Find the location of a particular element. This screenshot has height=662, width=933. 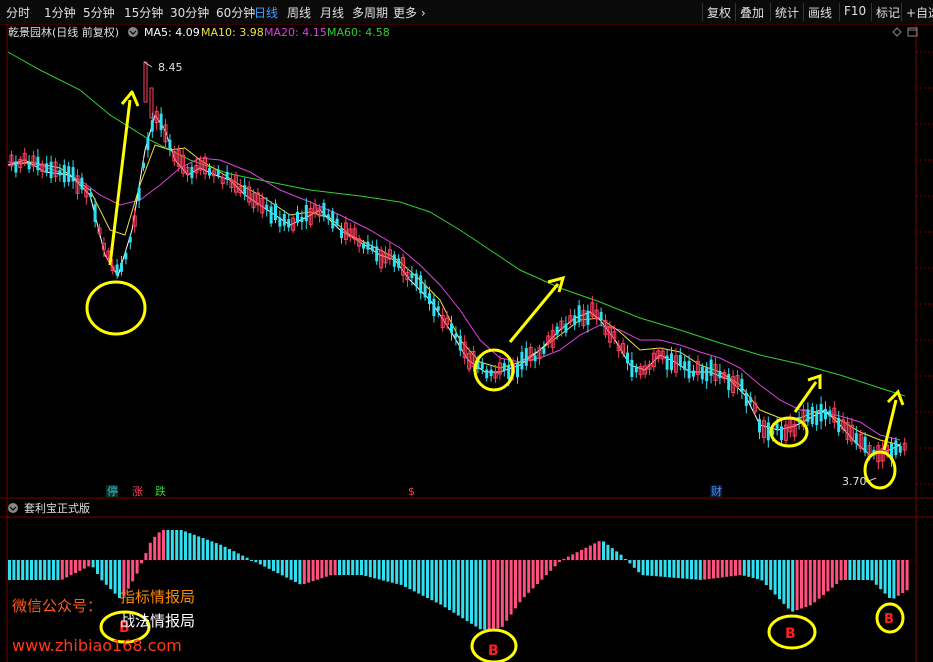

event-finance: 财 is located at coordinates (716, 491).